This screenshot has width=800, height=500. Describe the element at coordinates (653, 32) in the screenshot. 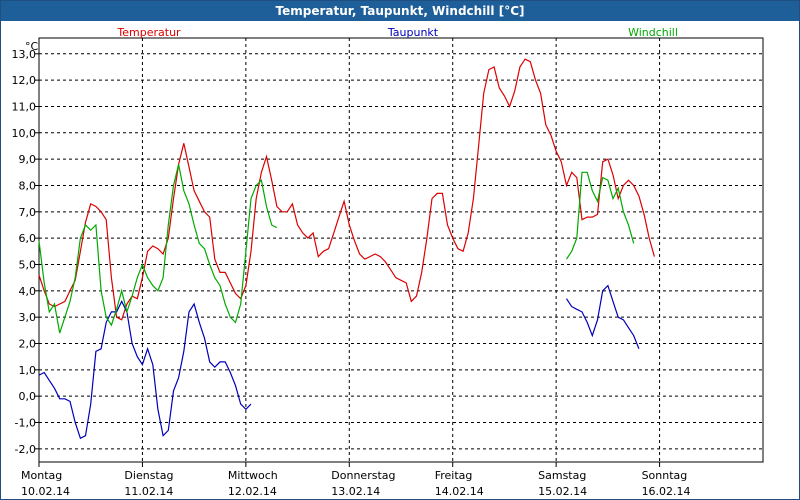

I see `legend-entry: Windchill` at that location.